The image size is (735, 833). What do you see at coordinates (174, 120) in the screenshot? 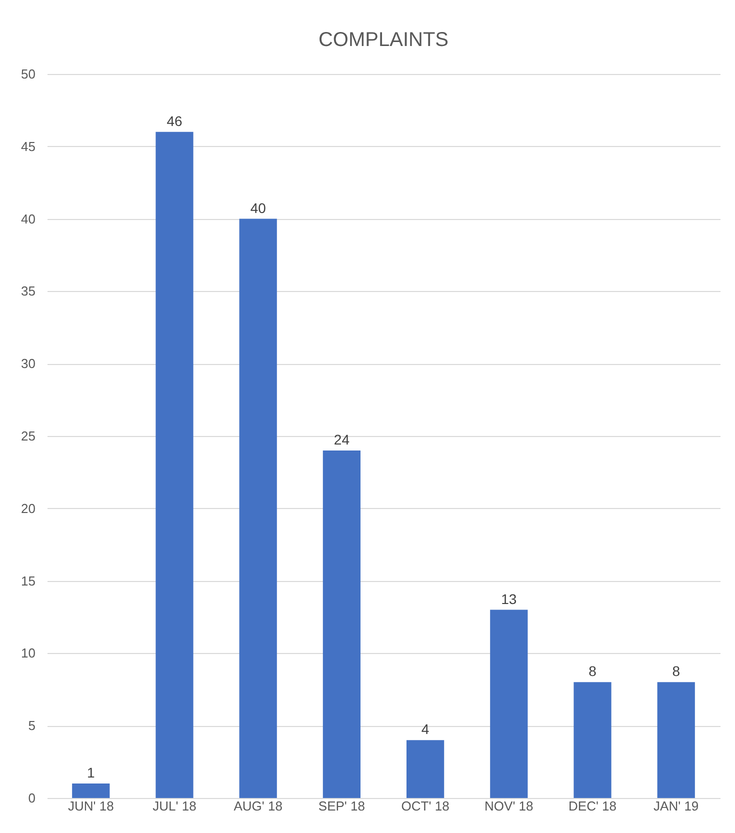
I see `data-label: 46` at bounding box center [174, 120].